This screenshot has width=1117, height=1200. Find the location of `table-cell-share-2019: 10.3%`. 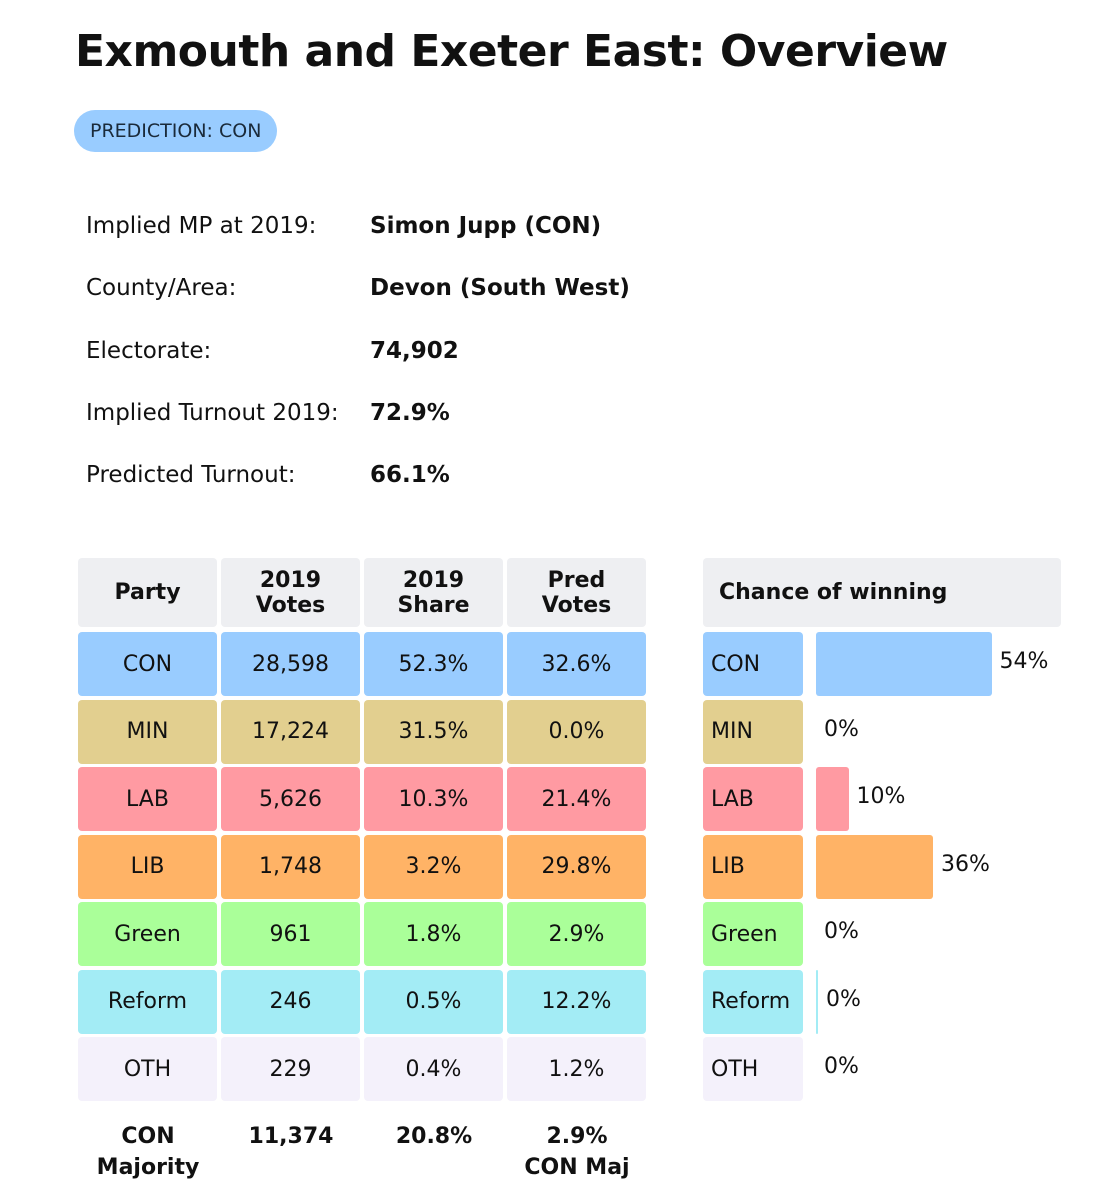

table-cell-share-2019: 10.3% is located at coordinates (433, 799).